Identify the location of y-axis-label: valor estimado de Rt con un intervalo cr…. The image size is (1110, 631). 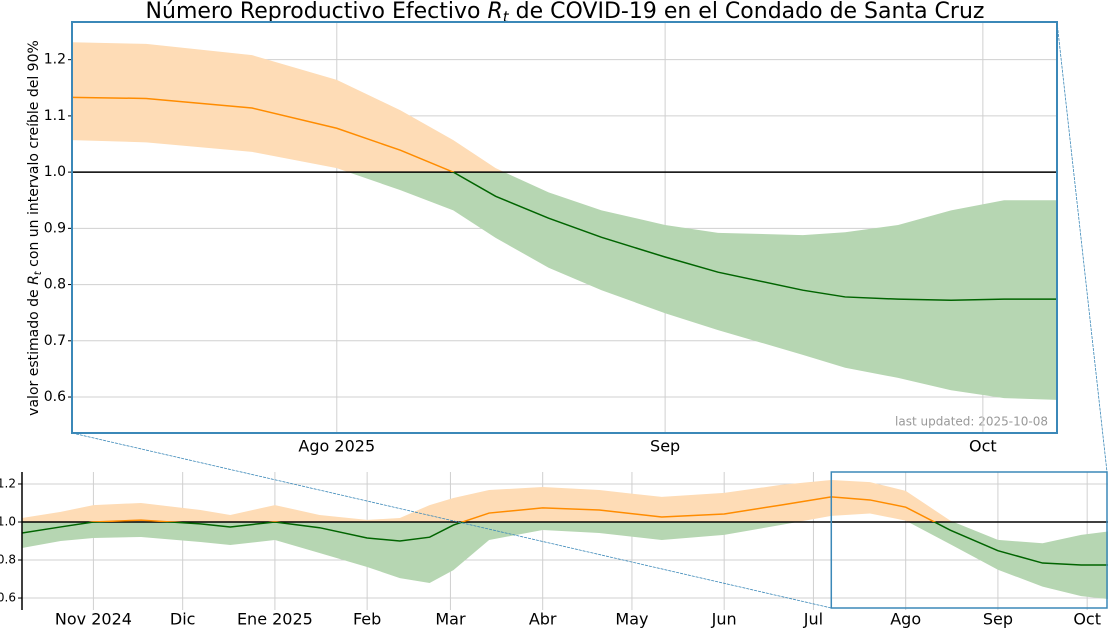
(35, 228).